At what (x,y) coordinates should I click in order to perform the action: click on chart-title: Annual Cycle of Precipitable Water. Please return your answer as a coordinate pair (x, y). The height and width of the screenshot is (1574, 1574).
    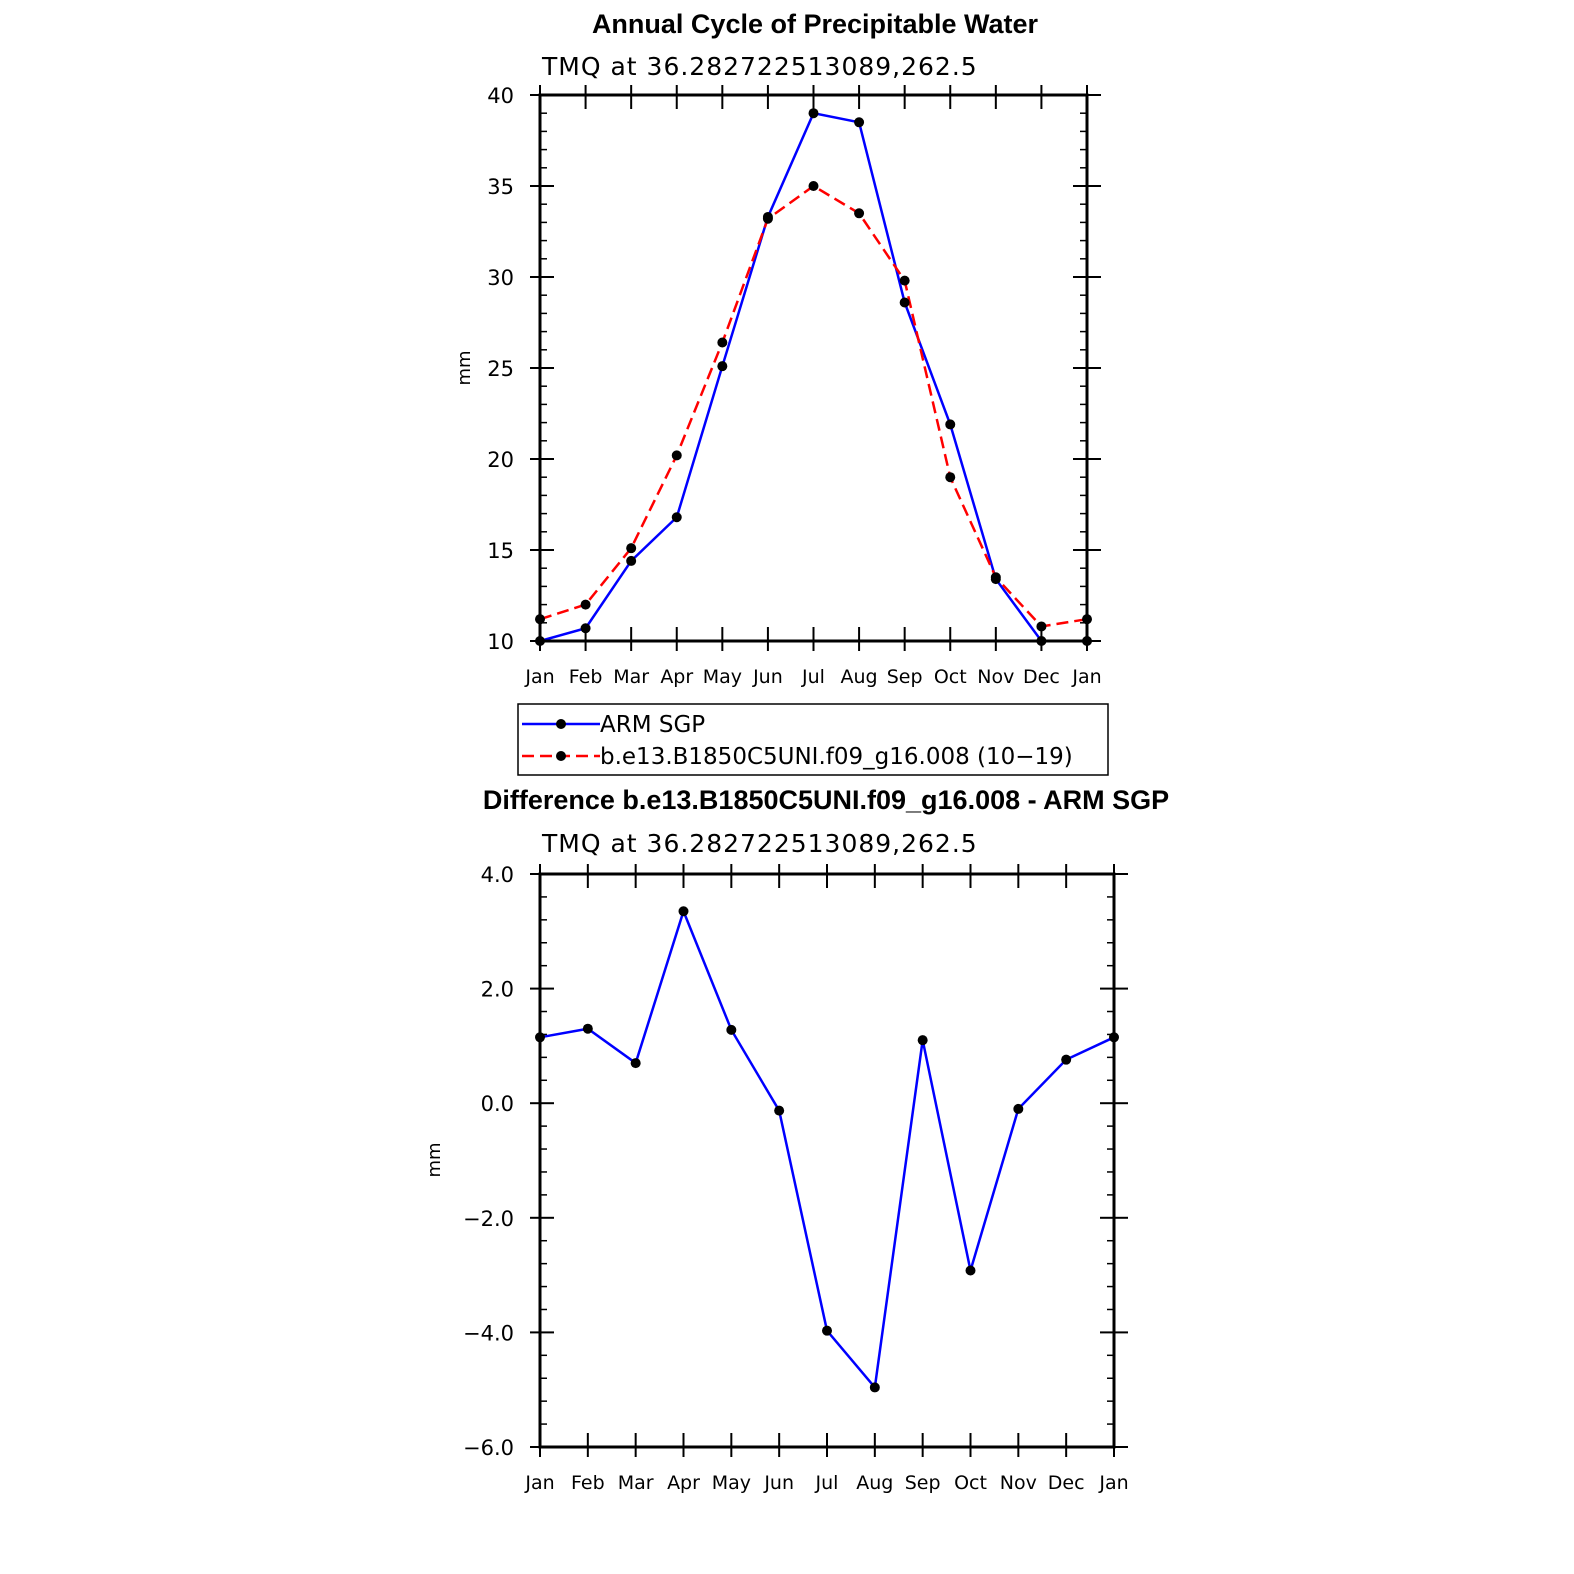
    Looking at the image, I should click on (815, 24).